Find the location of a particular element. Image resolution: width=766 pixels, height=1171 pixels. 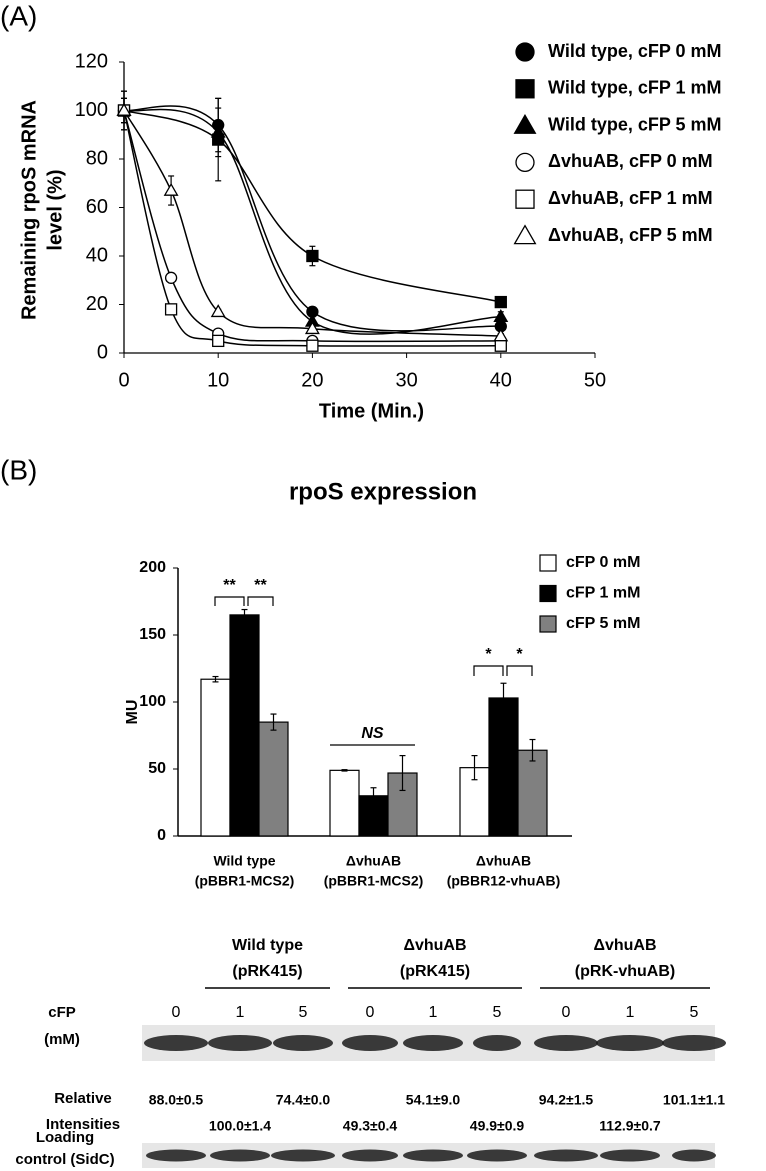

x-tick-label: (pBBR1-MCS2) is located at coordinates (245, 881).